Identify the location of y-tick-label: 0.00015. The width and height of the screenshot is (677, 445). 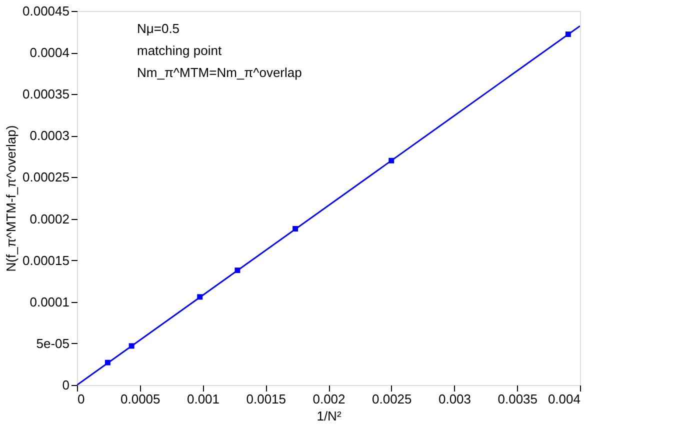
(46, 260).